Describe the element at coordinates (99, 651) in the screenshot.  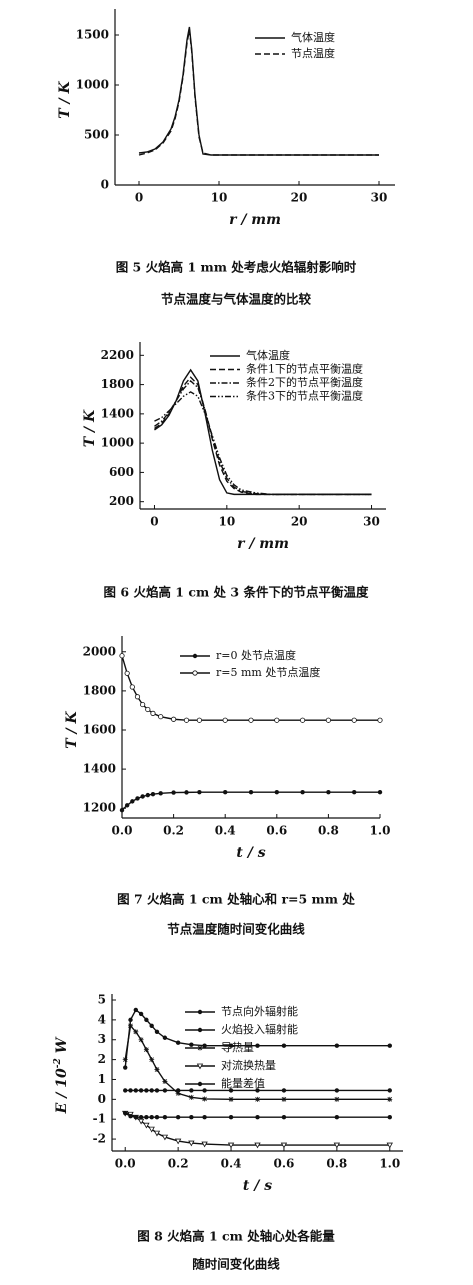
I see `y-tick-label: 2000` at that location.